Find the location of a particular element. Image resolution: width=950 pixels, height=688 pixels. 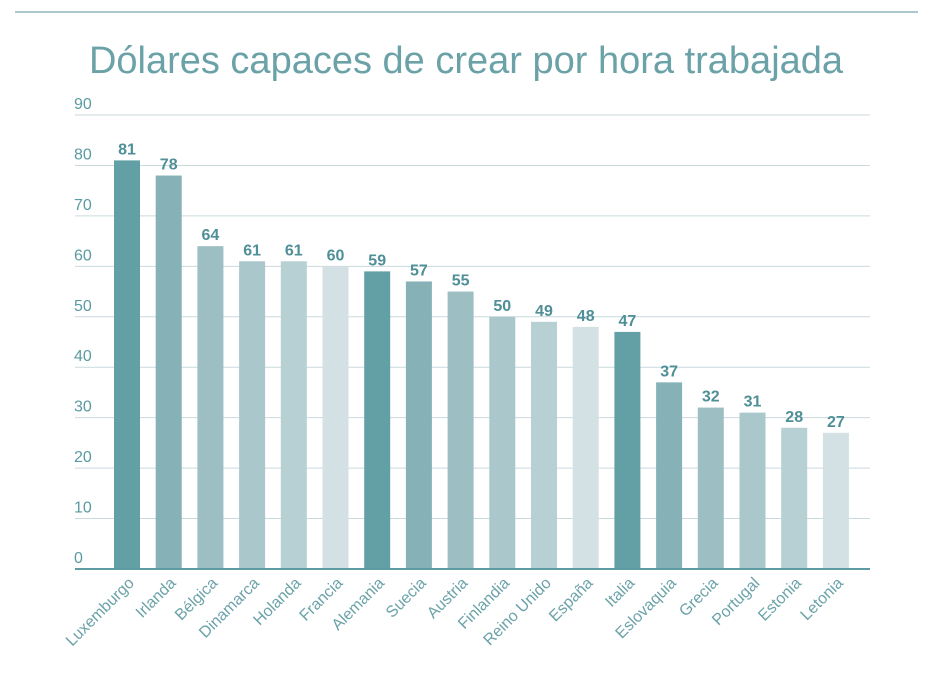

value-label: 81 is located at coordinates (127, 149).